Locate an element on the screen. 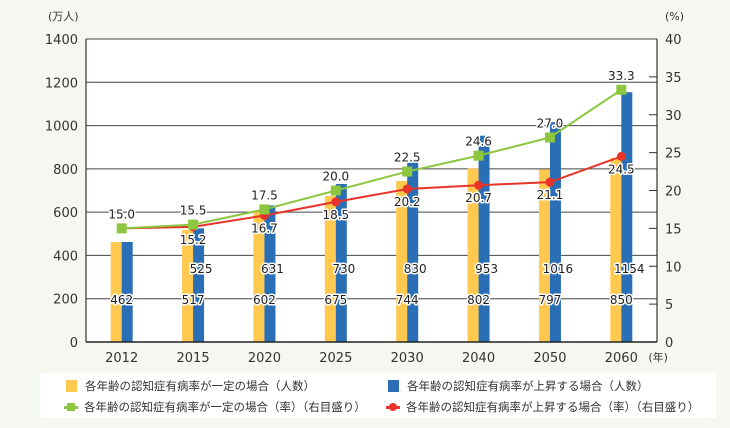 The width and height of the screenshot is (730, 428). y-left-axis-label: (万人) is located at coordinates (63, 16).